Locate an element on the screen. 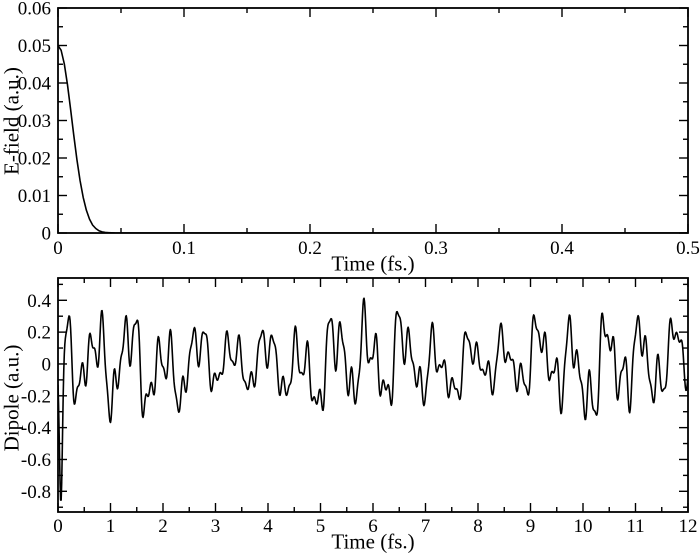 This screenshot has width=700, height=554. y-tick-label: 0.02 is located at coordinates (34, 158).